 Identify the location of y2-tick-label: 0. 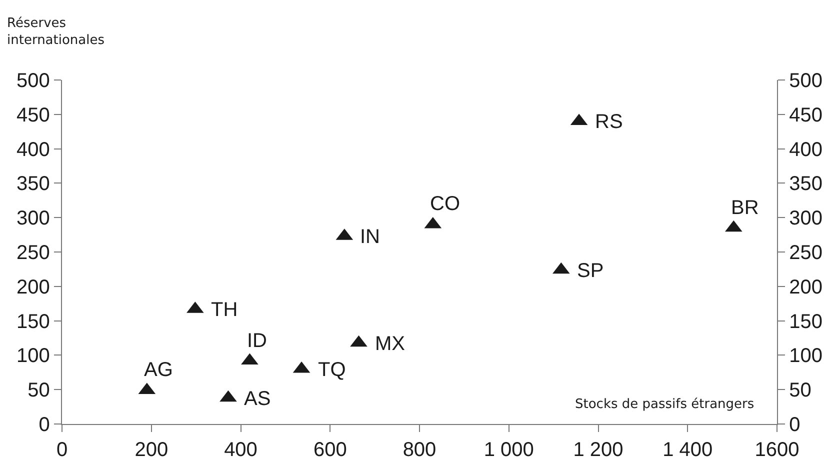
(794, 425).